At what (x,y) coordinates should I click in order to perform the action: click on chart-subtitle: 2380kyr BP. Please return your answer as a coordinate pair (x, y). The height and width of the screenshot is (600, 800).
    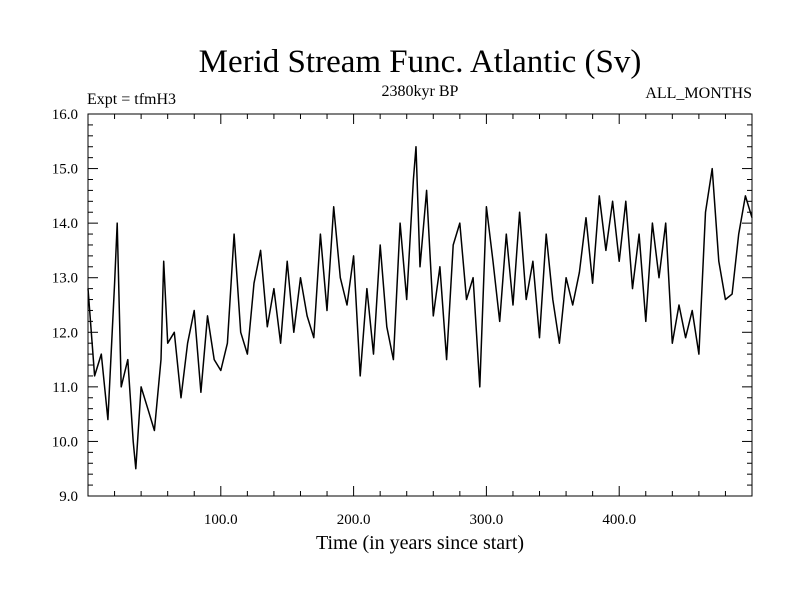
    Looking at the image, I should click on (420, 91).